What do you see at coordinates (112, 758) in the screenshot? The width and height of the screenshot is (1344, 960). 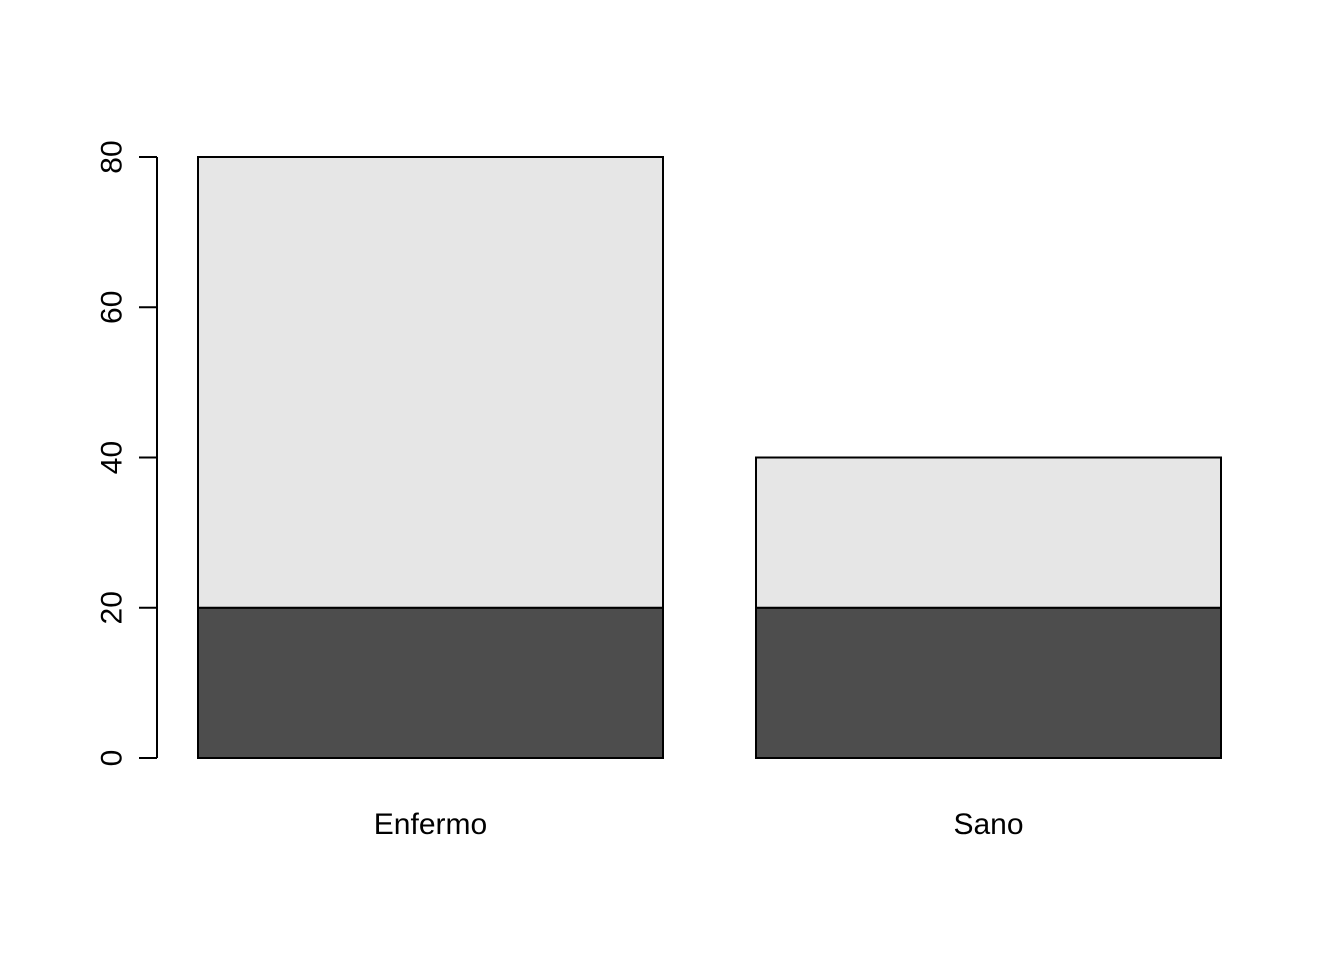 I see `y-tick-label: 0` at bounding box center [112, 758].